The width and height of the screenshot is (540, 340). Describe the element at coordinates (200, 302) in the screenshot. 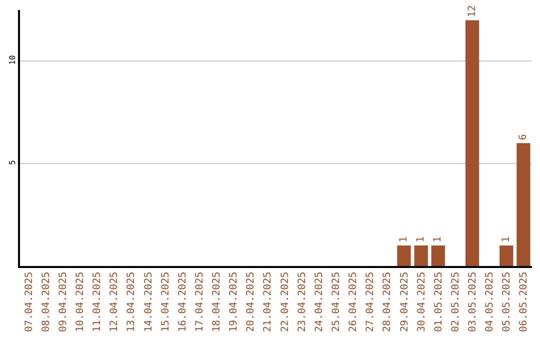

I see `x-tick-label: 17.04.2025` at that location.